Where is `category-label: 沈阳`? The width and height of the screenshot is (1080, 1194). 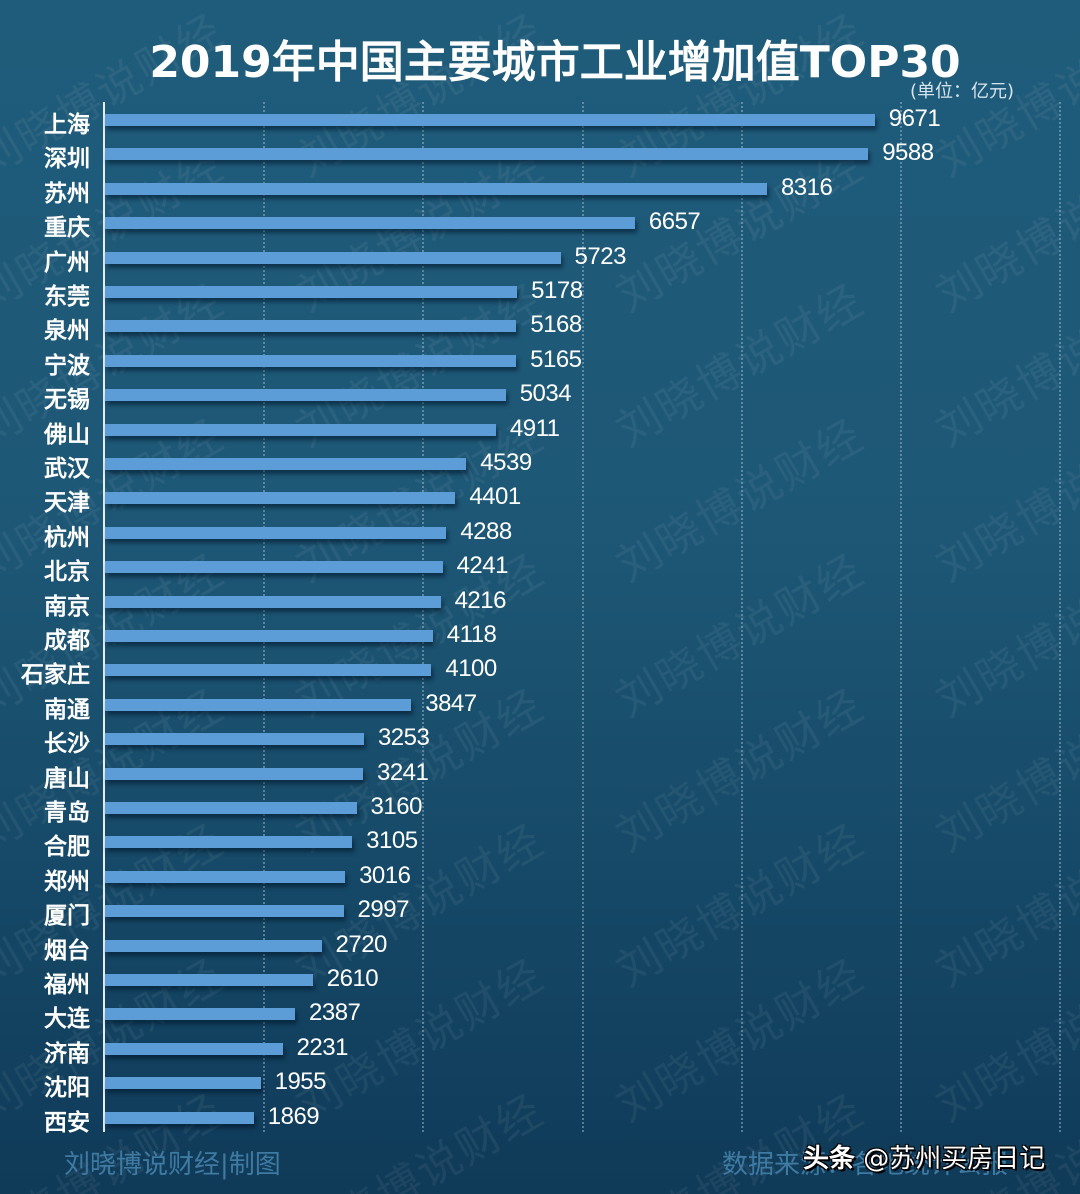
category-label: 沈阳 is located at coordinates (67, 1088).